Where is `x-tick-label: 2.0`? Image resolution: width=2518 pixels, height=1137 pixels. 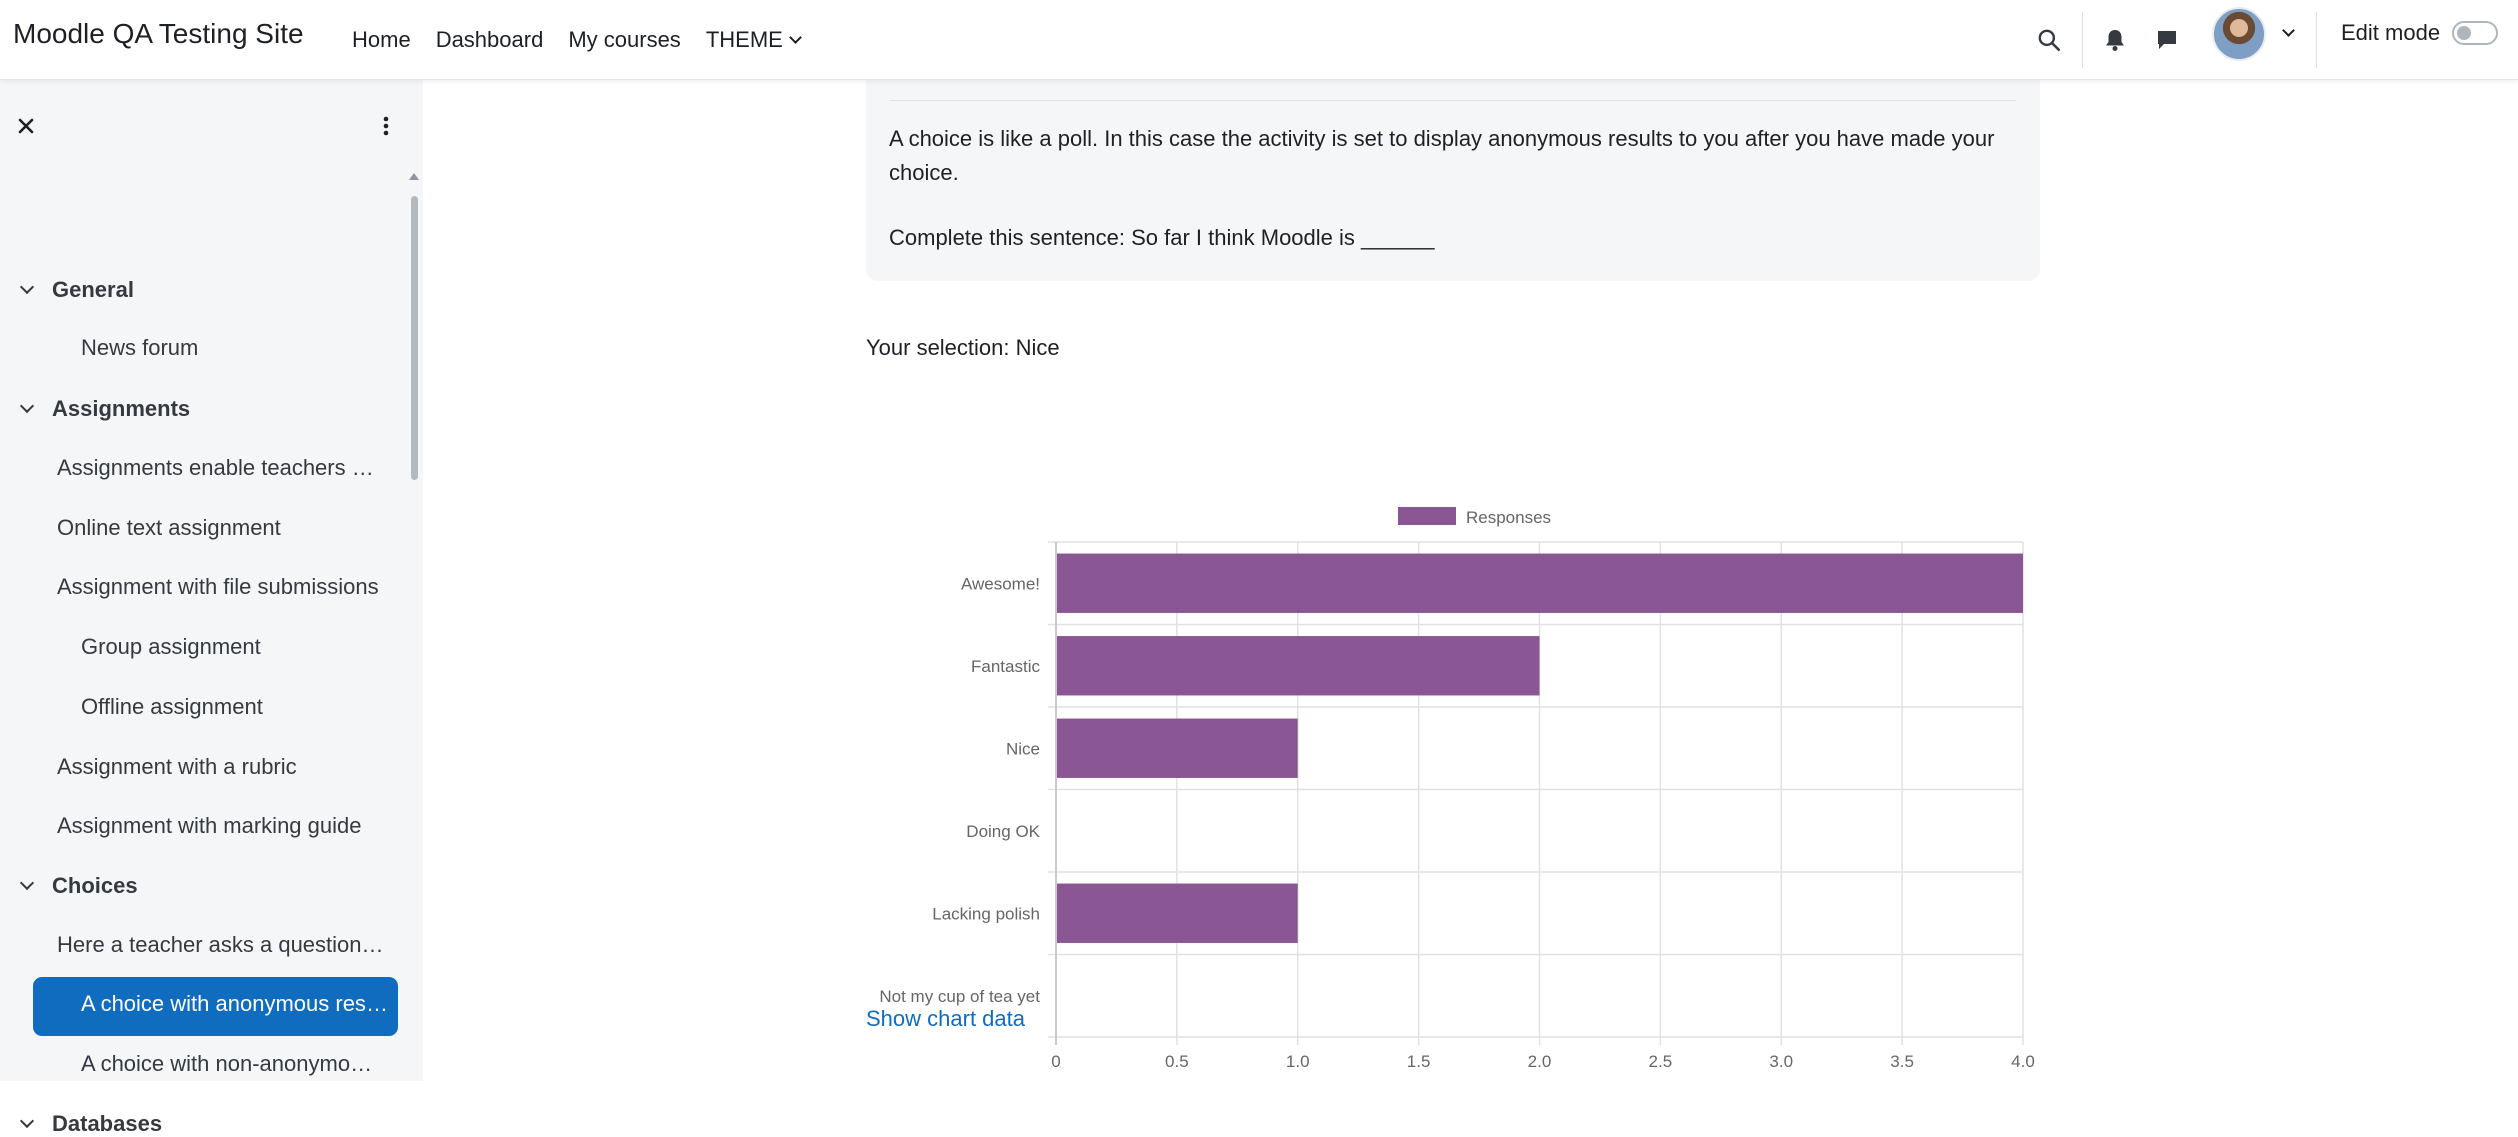
x-tick-label: 2.0 is located at coordinates (1540, 1061).